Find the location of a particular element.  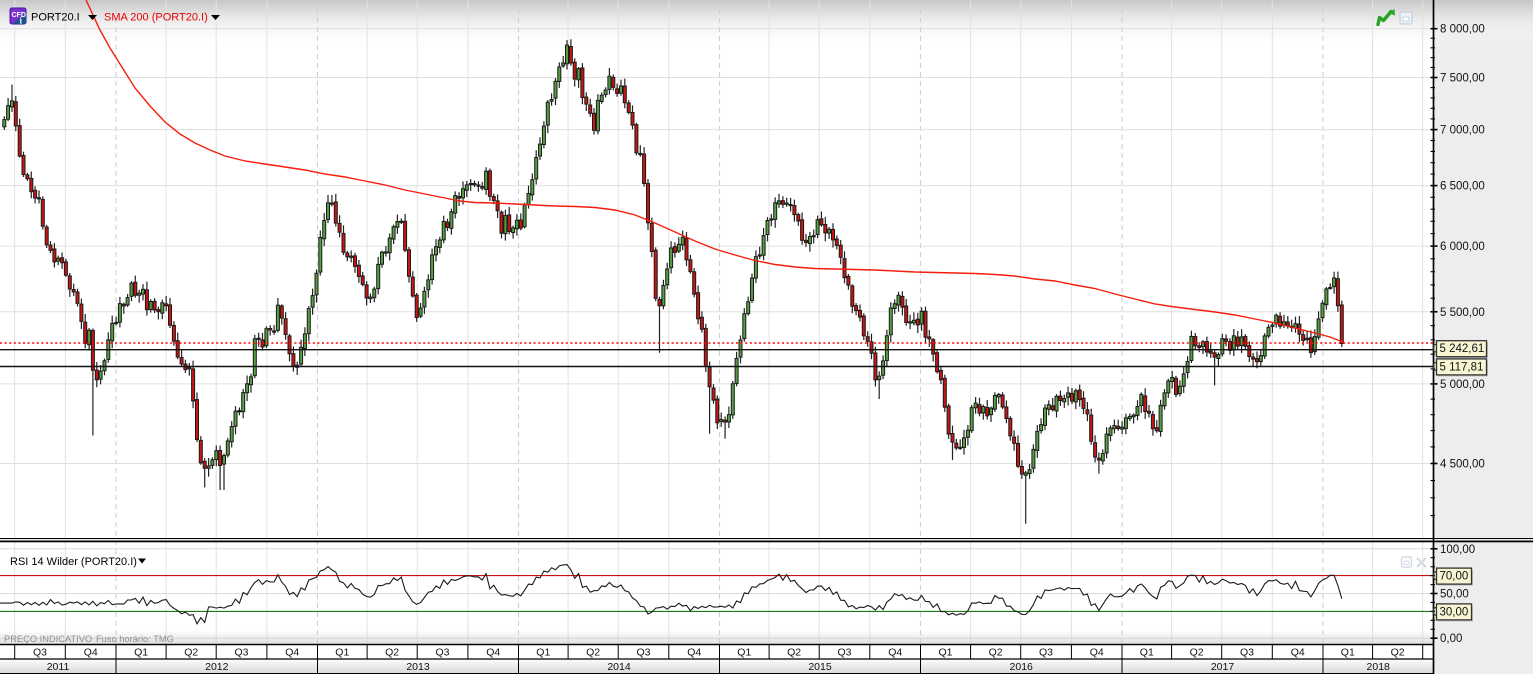

svg-text: 5 117,81 is located at coordinates (1462, 367).